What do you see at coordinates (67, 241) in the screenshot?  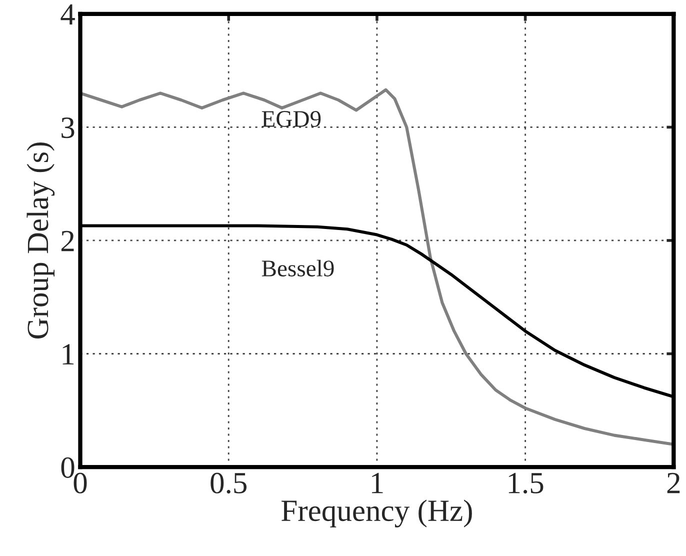 I see `y-tick-label: 2` at bounding box center [67, 241].